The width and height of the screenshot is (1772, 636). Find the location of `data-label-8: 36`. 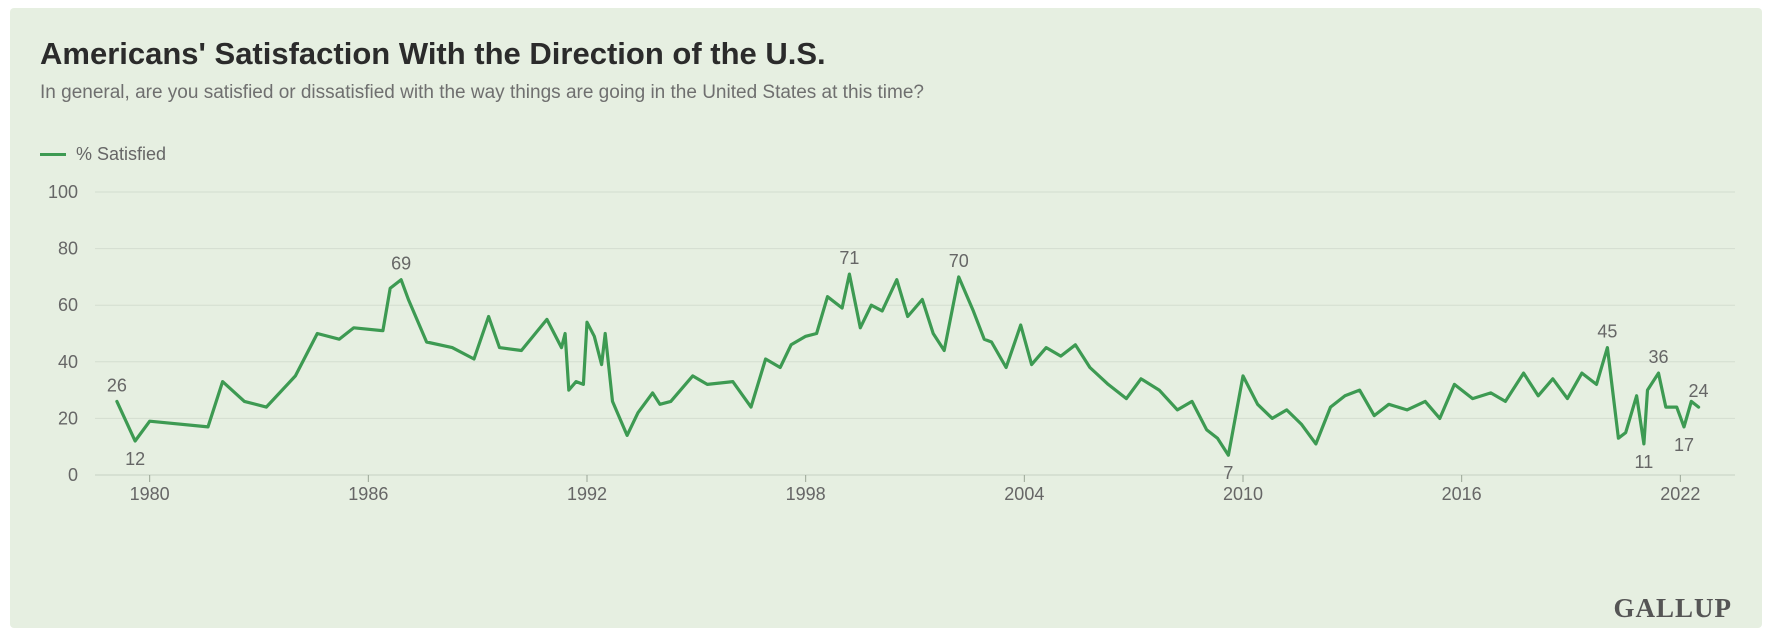

data-label-8: 36 is located at coordinates (1658, 357).